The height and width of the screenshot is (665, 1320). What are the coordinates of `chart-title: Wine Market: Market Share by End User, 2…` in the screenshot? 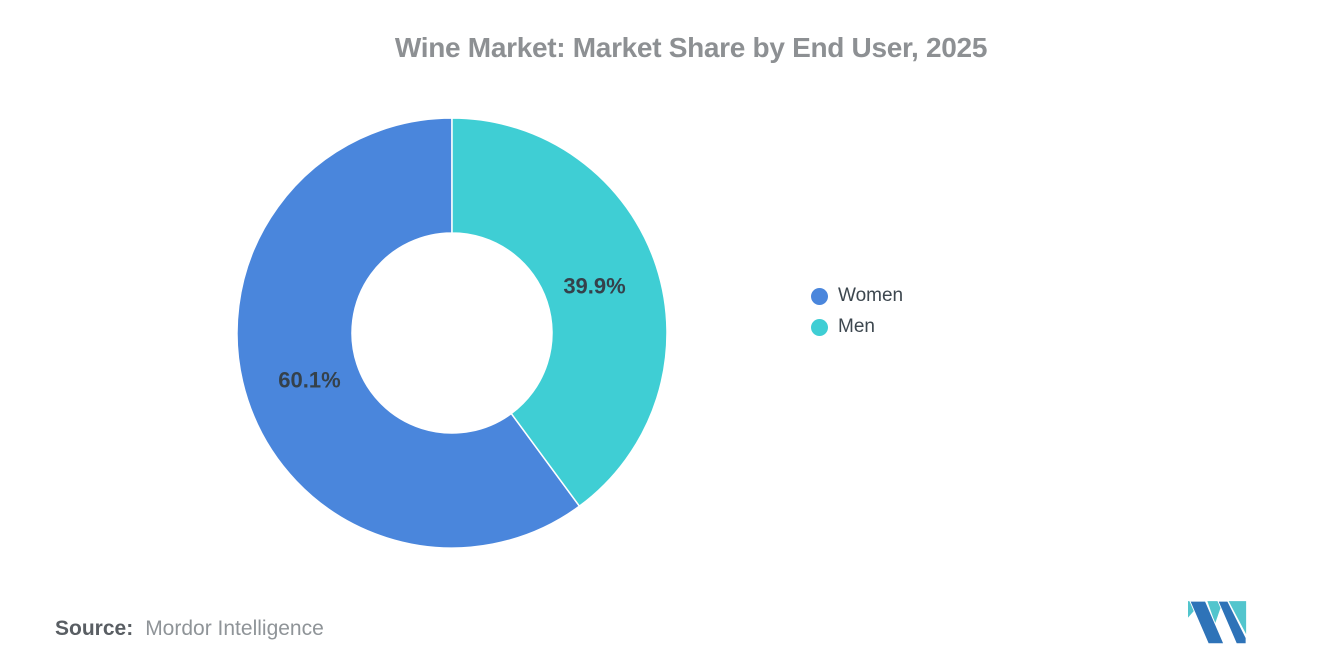 It's located at (691, 47).